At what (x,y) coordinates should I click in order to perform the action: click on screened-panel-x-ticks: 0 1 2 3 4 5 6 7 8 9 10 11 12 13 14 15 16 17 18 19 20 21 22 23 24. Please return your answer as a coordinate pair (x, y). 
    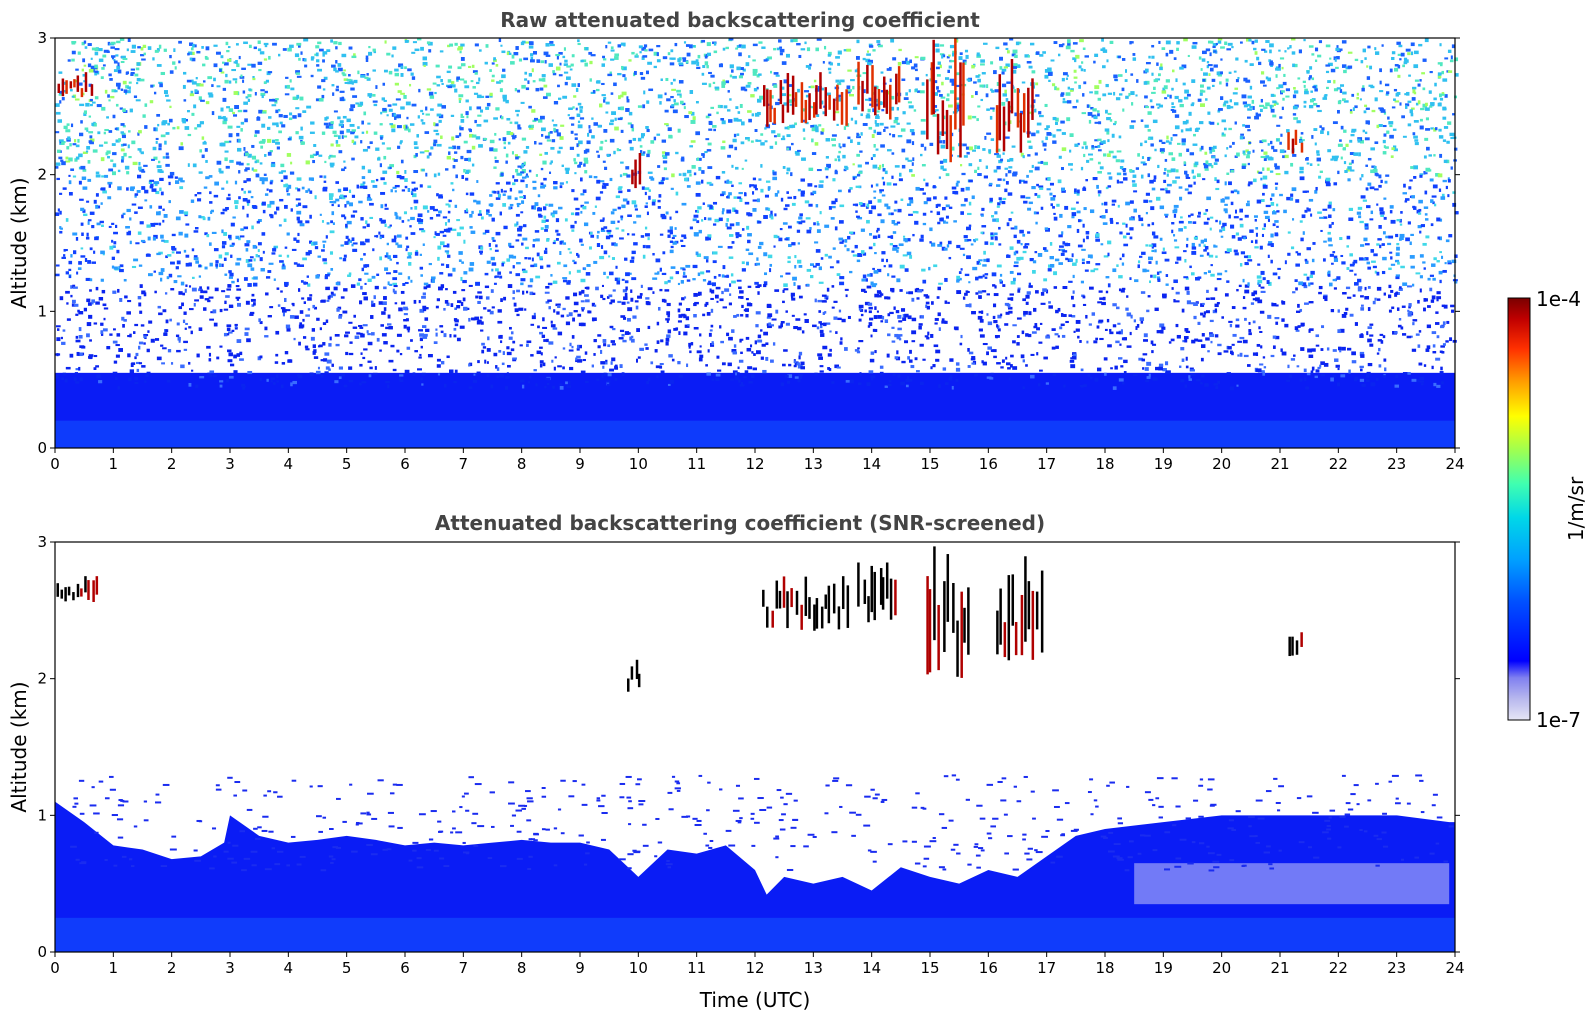
    Looking at the image, I should click on (757, 964).